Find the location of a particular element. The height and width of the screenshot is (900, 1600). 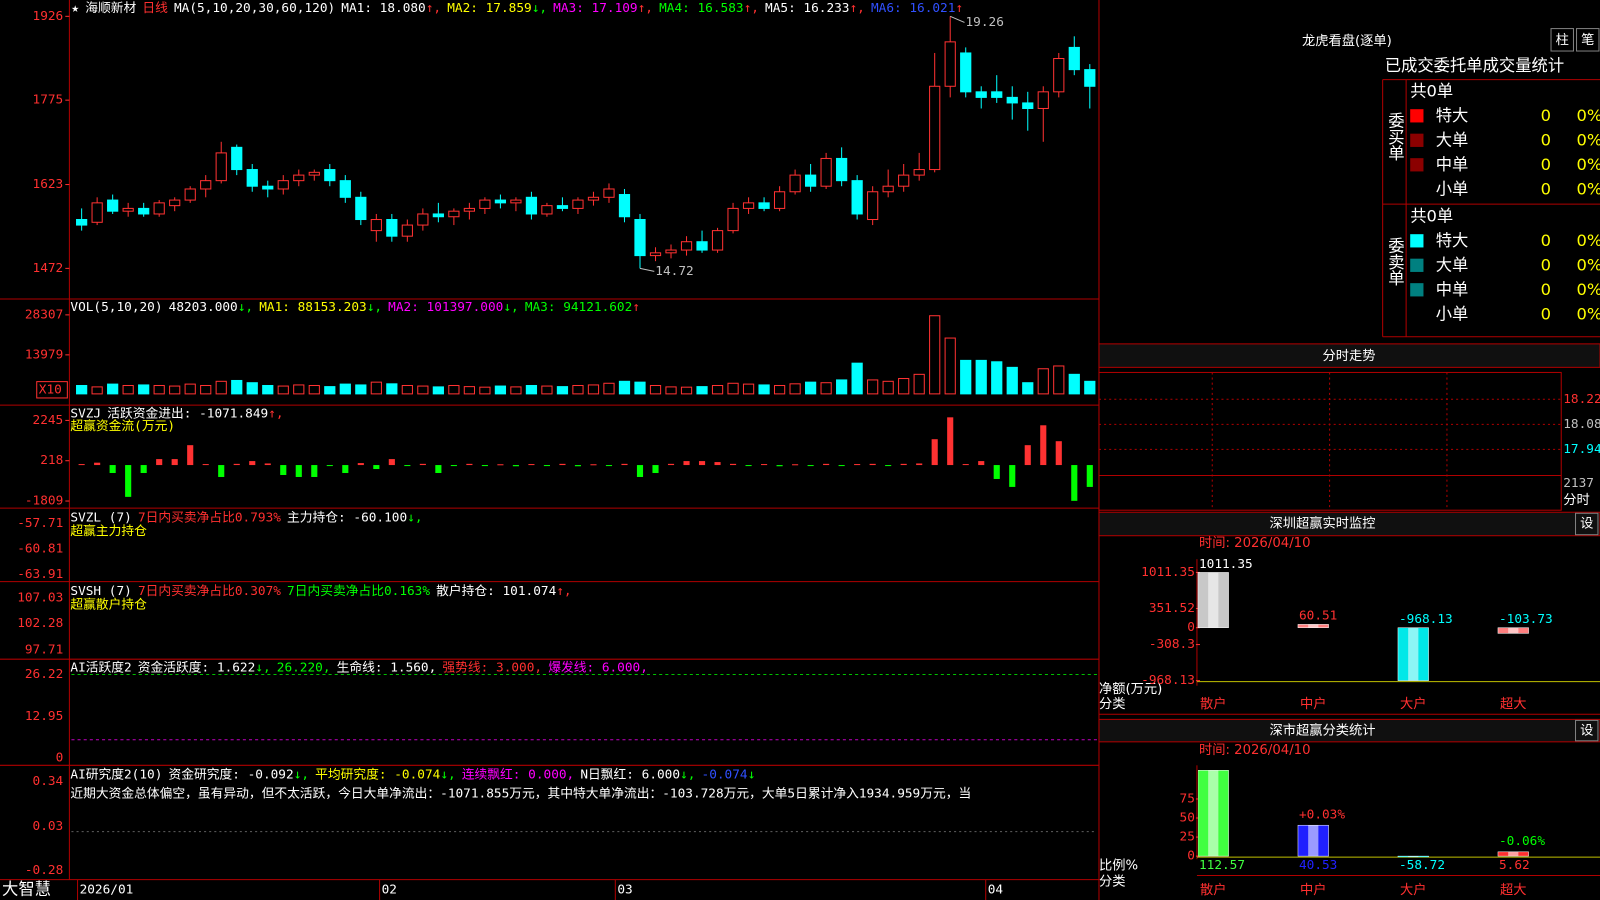

category-label: 散户 is located at coordinates (1213, 703).